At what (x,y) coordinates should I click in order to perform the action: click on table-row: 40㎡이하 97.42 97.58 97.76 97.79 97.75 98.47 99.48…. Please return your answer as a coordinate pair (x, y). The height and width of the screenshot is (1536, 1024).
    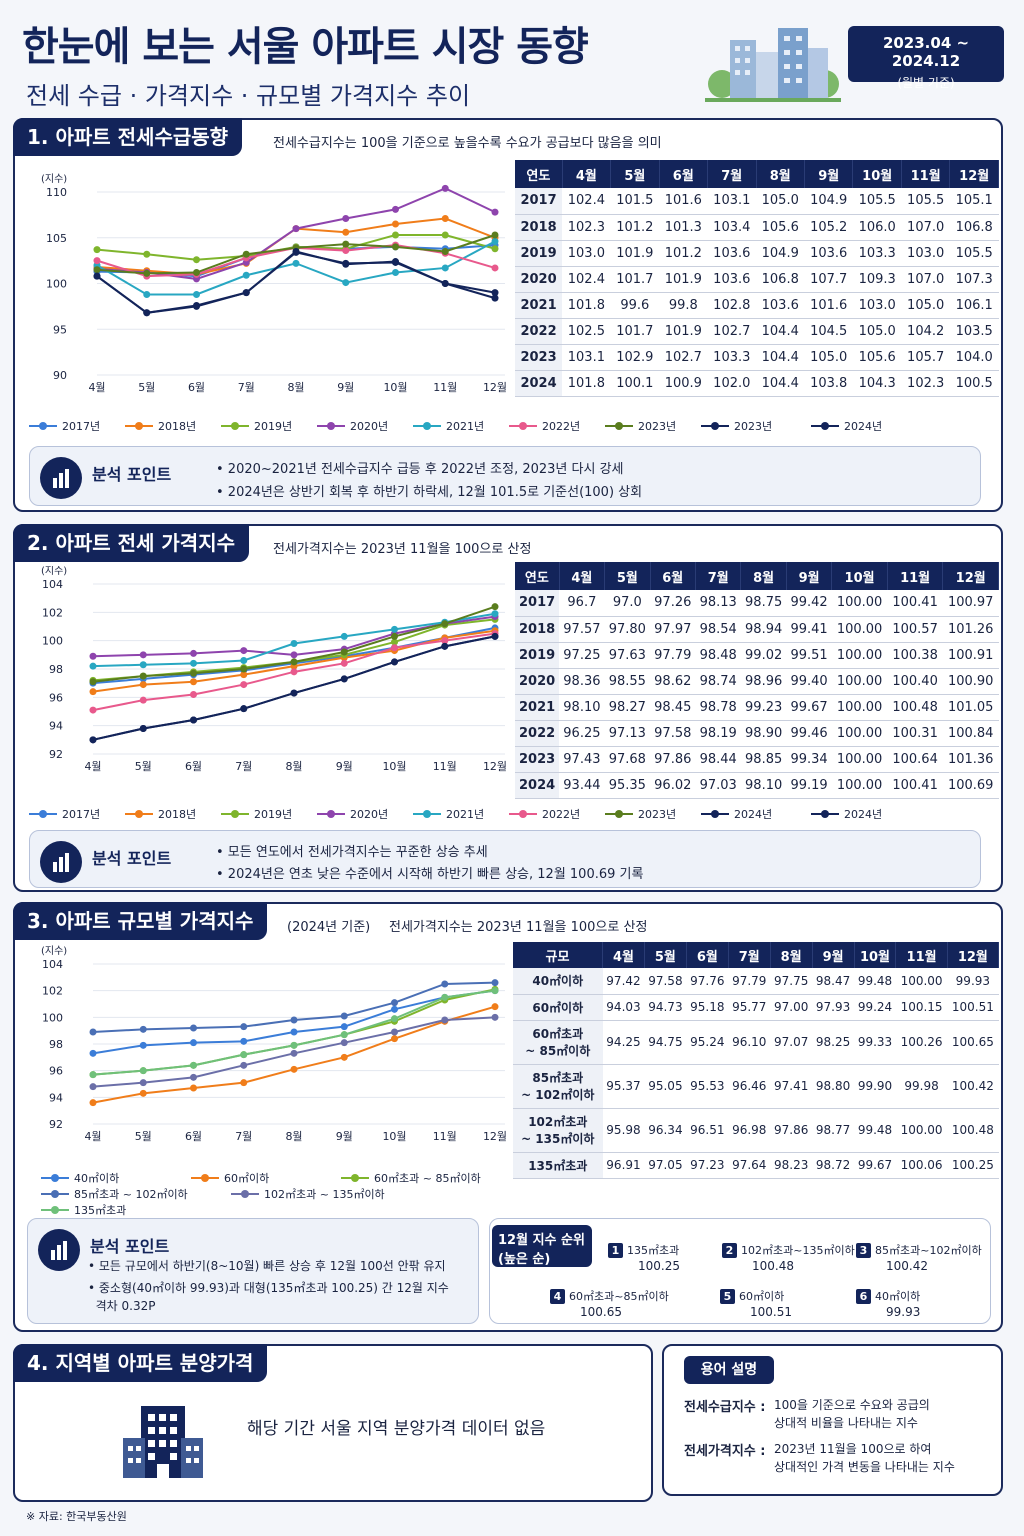
    Looking at the image, I should click on (756, 981).